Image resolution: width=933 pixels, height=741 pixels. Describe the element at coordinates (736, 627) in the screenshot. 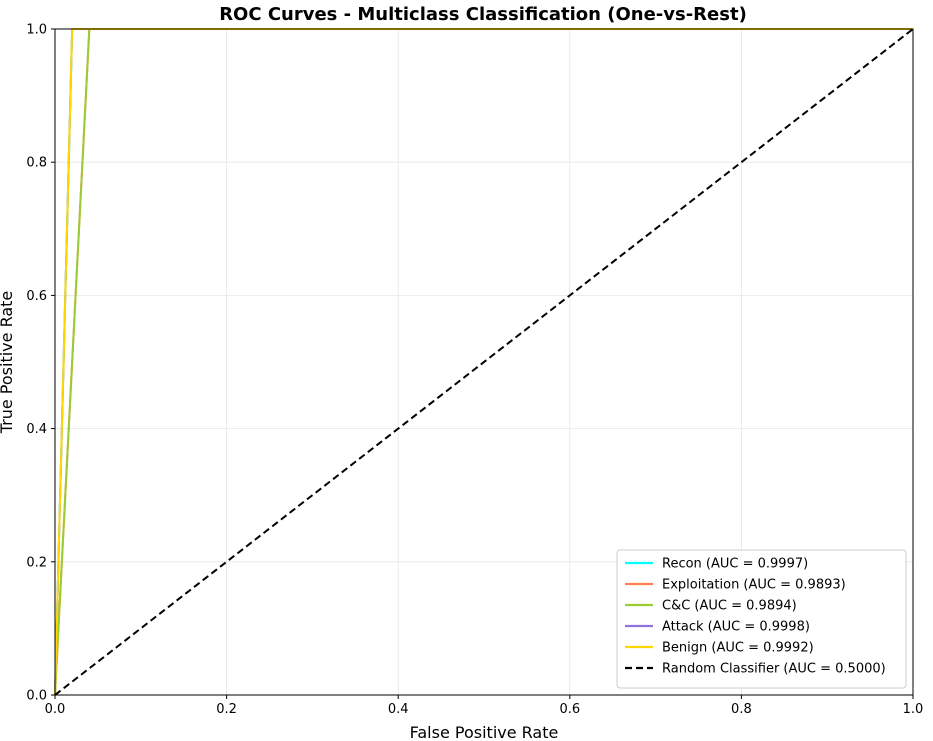

I see `legend-entry: Attack (AUC = 0.9998)` at that location.